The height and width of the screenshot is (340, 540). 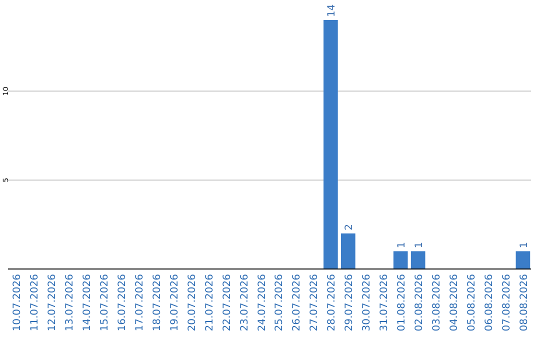 What do you see at coordinates (174, 303) in the screenshot?
I see `x-tick-label: 19.07.2026` at bounding box center [174, 303].